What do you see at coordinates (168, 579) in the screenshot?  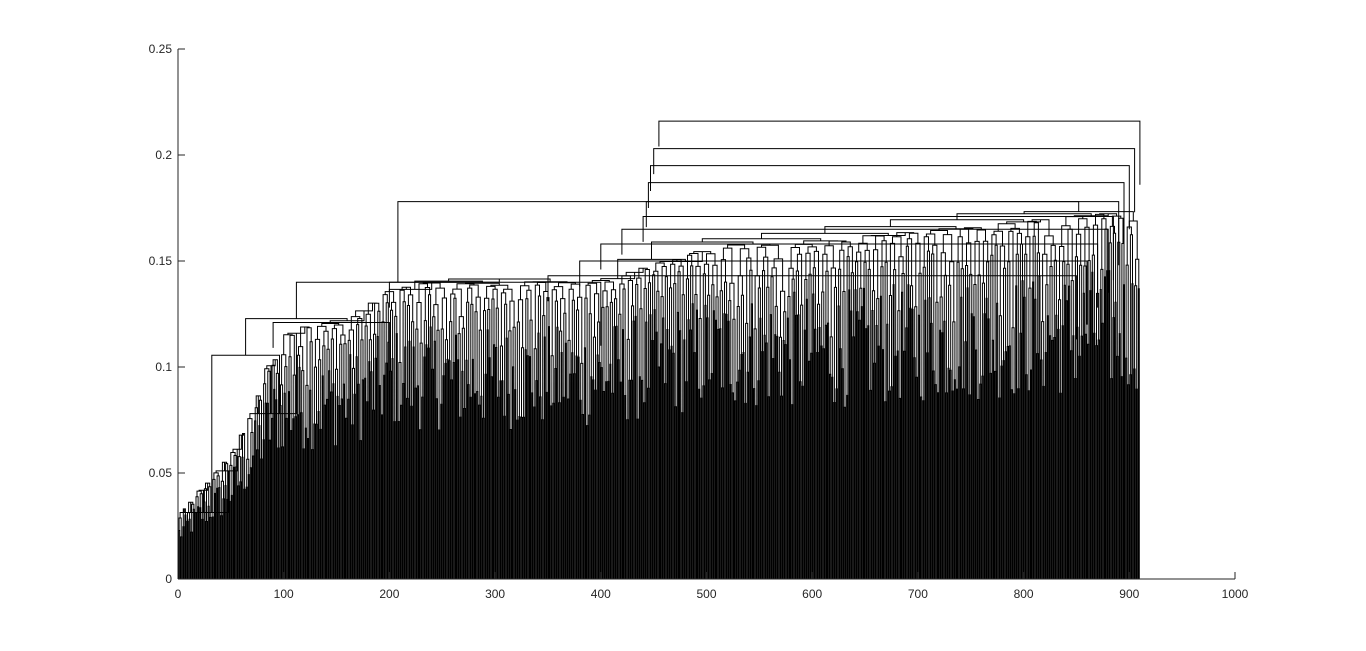 I see `y-tick-label: 0` at bounding box center [168, 579].